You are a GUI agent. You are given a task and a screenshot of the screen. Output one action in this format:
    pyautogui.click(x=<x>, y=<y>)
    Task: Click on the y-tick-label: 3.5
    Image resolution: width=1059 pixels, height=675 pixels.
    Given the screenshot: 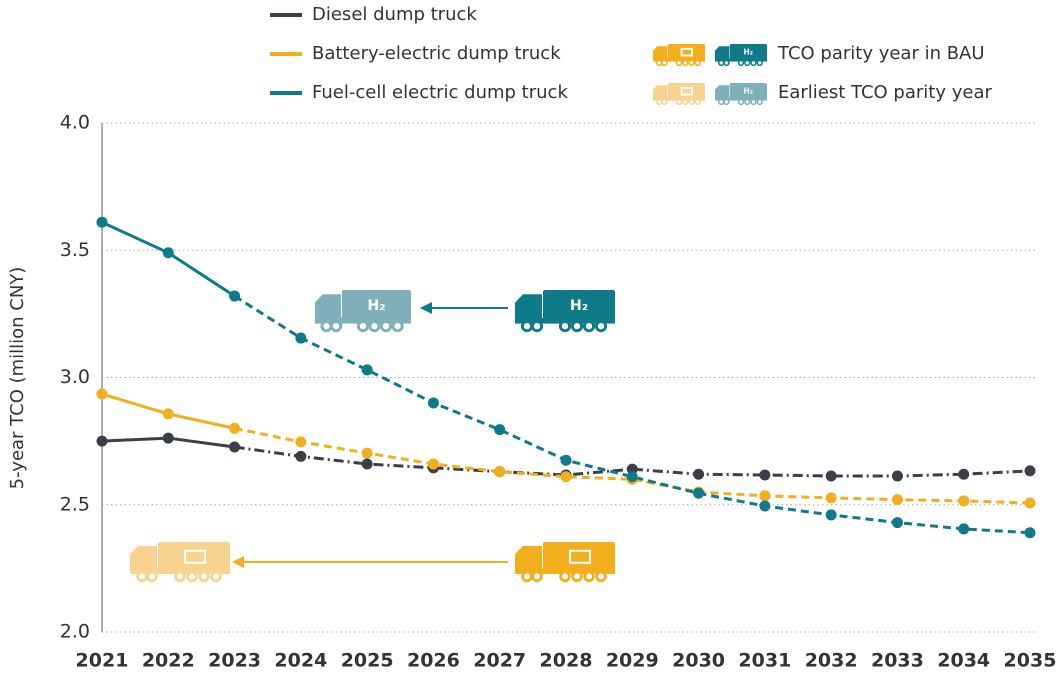 What is the action you would take?
    pyautogui.click(x=75, y=250)
    